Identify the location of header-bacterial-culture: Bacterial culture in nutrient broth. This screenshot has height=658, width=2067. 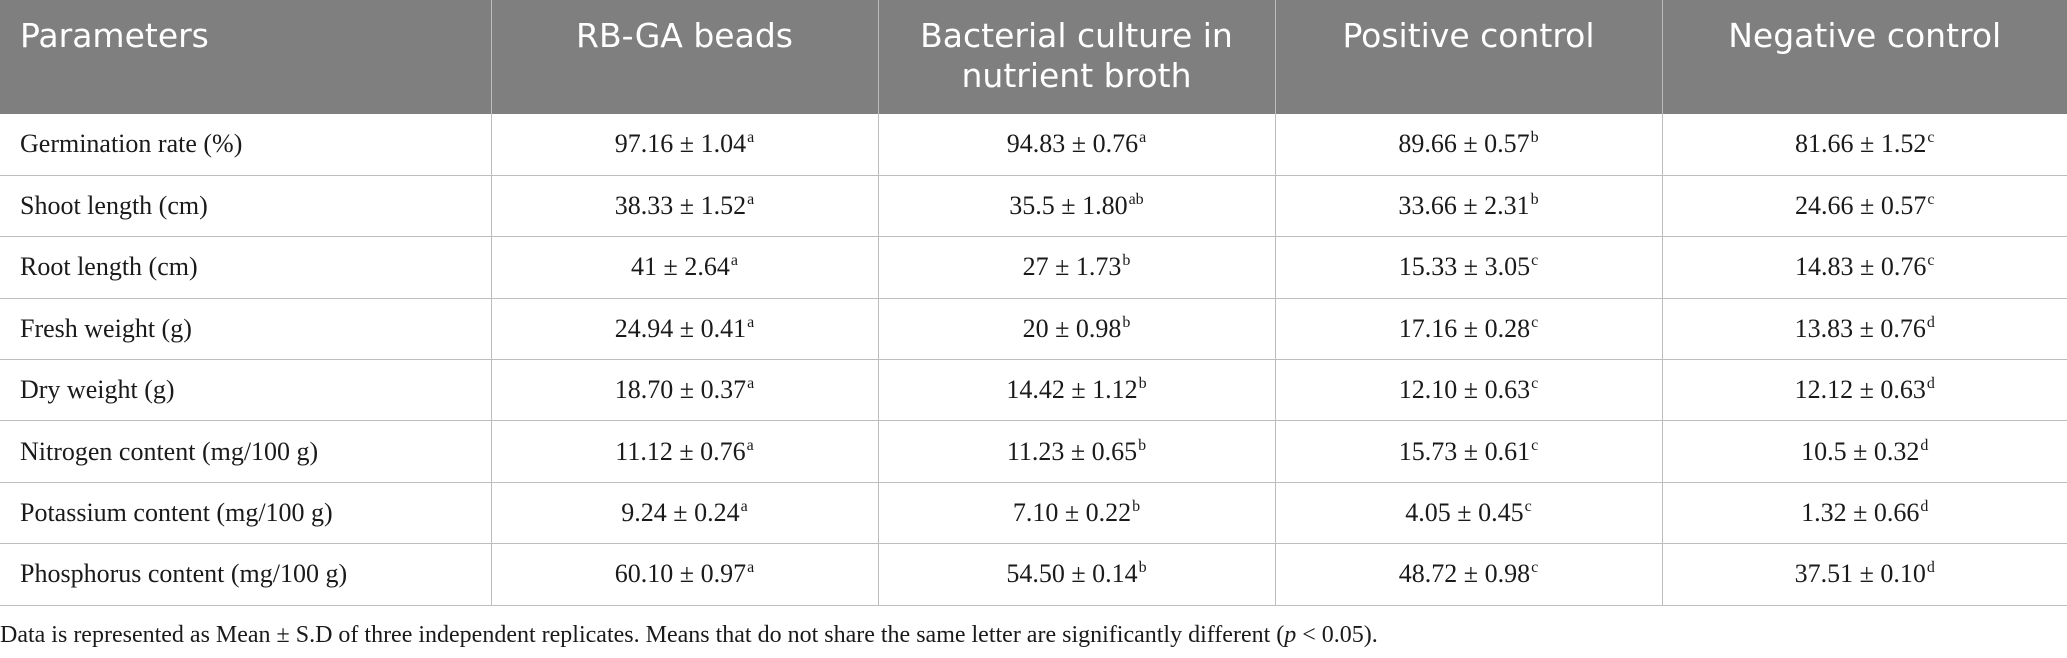
(1076, 57).